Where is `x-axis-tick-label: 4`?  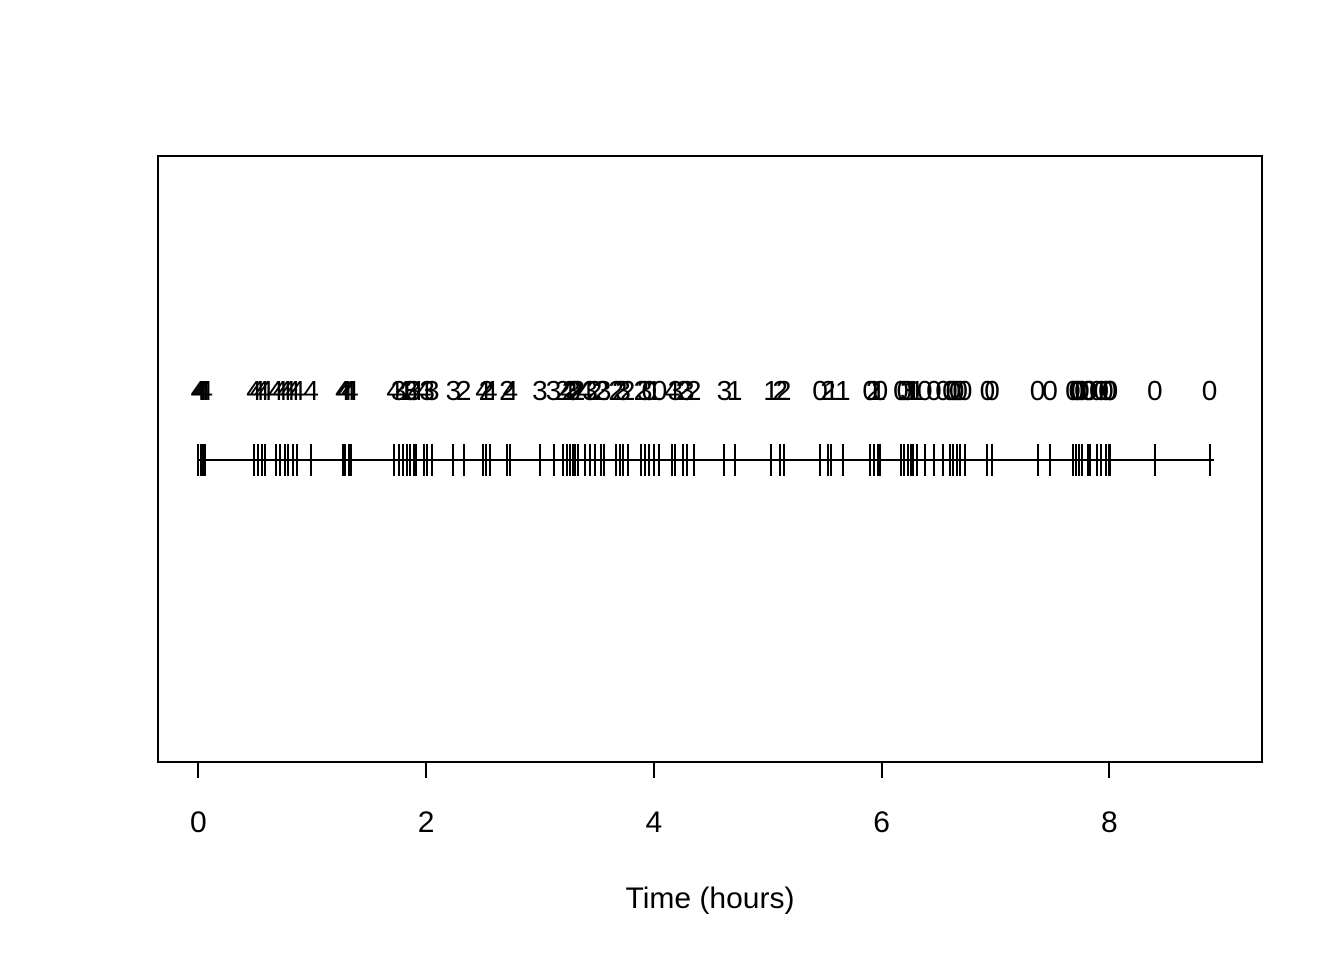 x-axis-tick-label: 4 is located at coordinates (654, 822).